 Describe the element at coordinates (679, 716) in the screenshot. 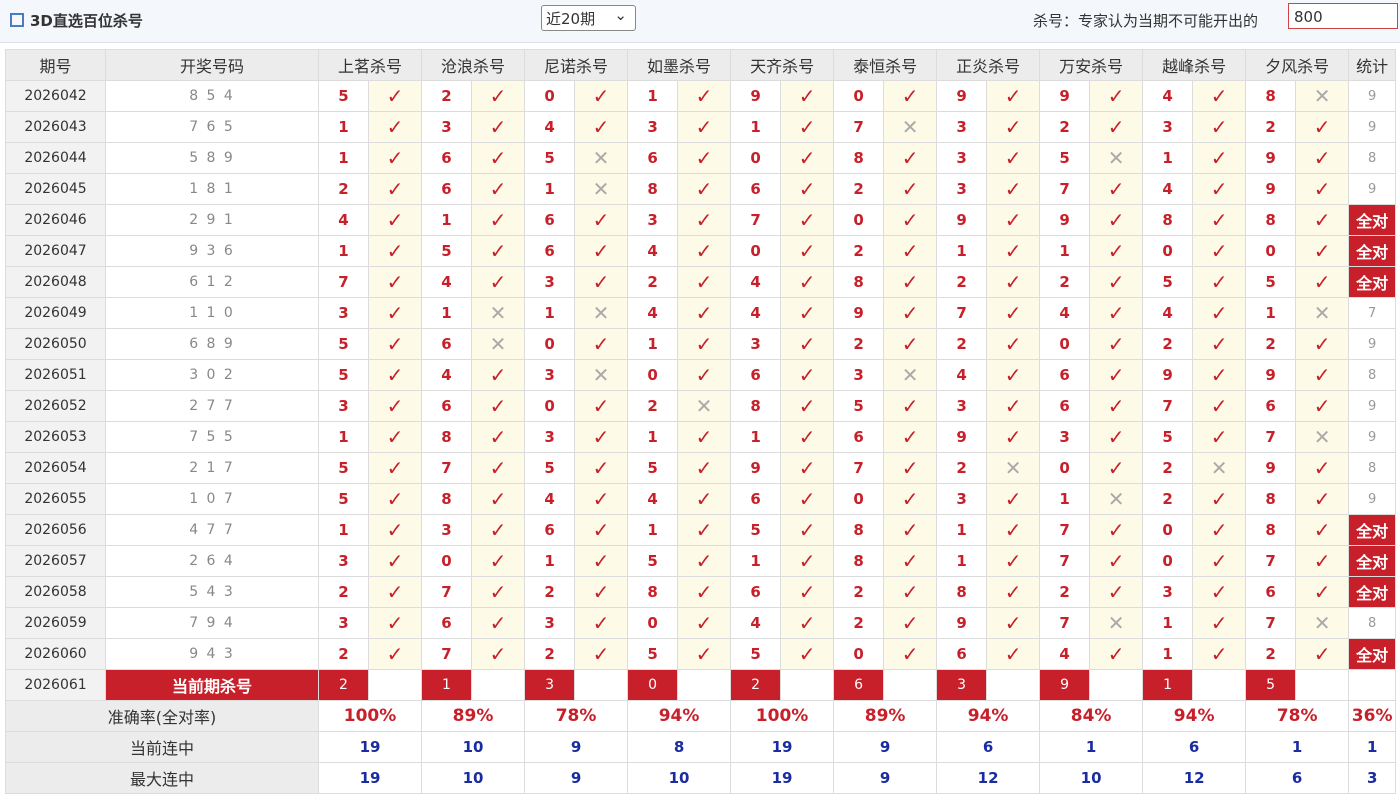

I see `summary-value: 94%` at that location.